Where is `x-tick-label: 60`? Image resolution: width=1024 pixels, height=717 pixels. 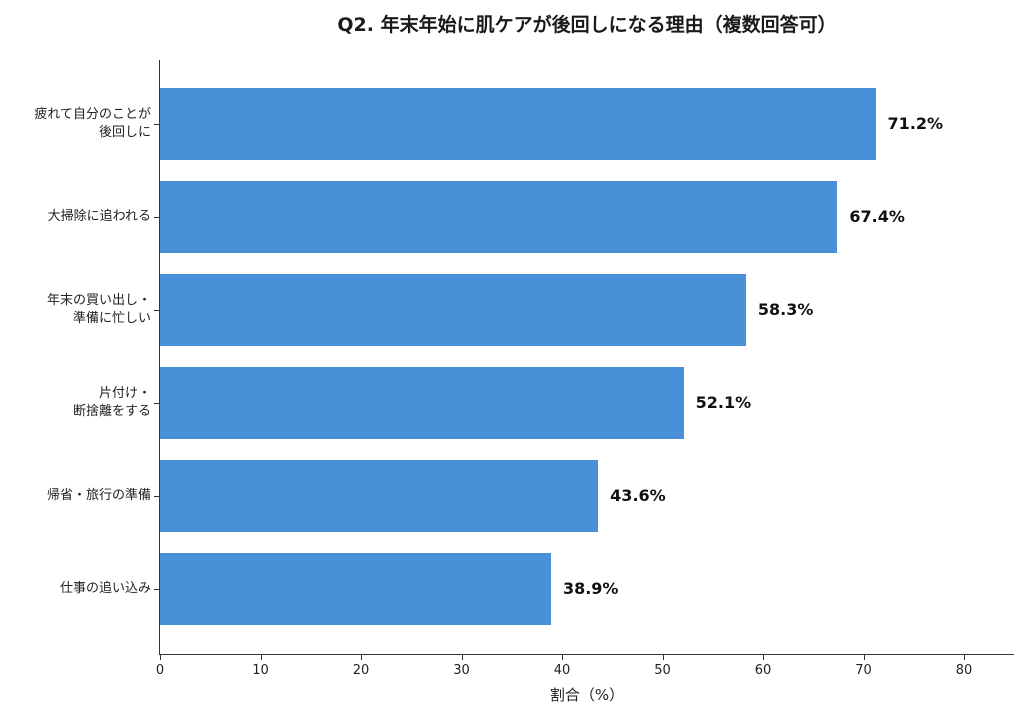 x-tick-label: 60 is located at coordinates (763, 670).